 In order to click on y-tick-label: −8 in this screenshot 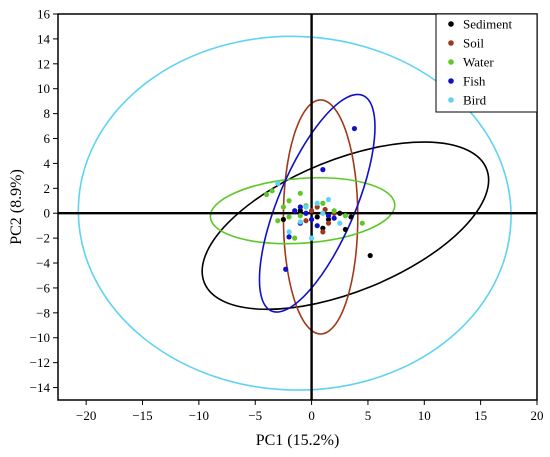, I will do `click(43, 312)`.